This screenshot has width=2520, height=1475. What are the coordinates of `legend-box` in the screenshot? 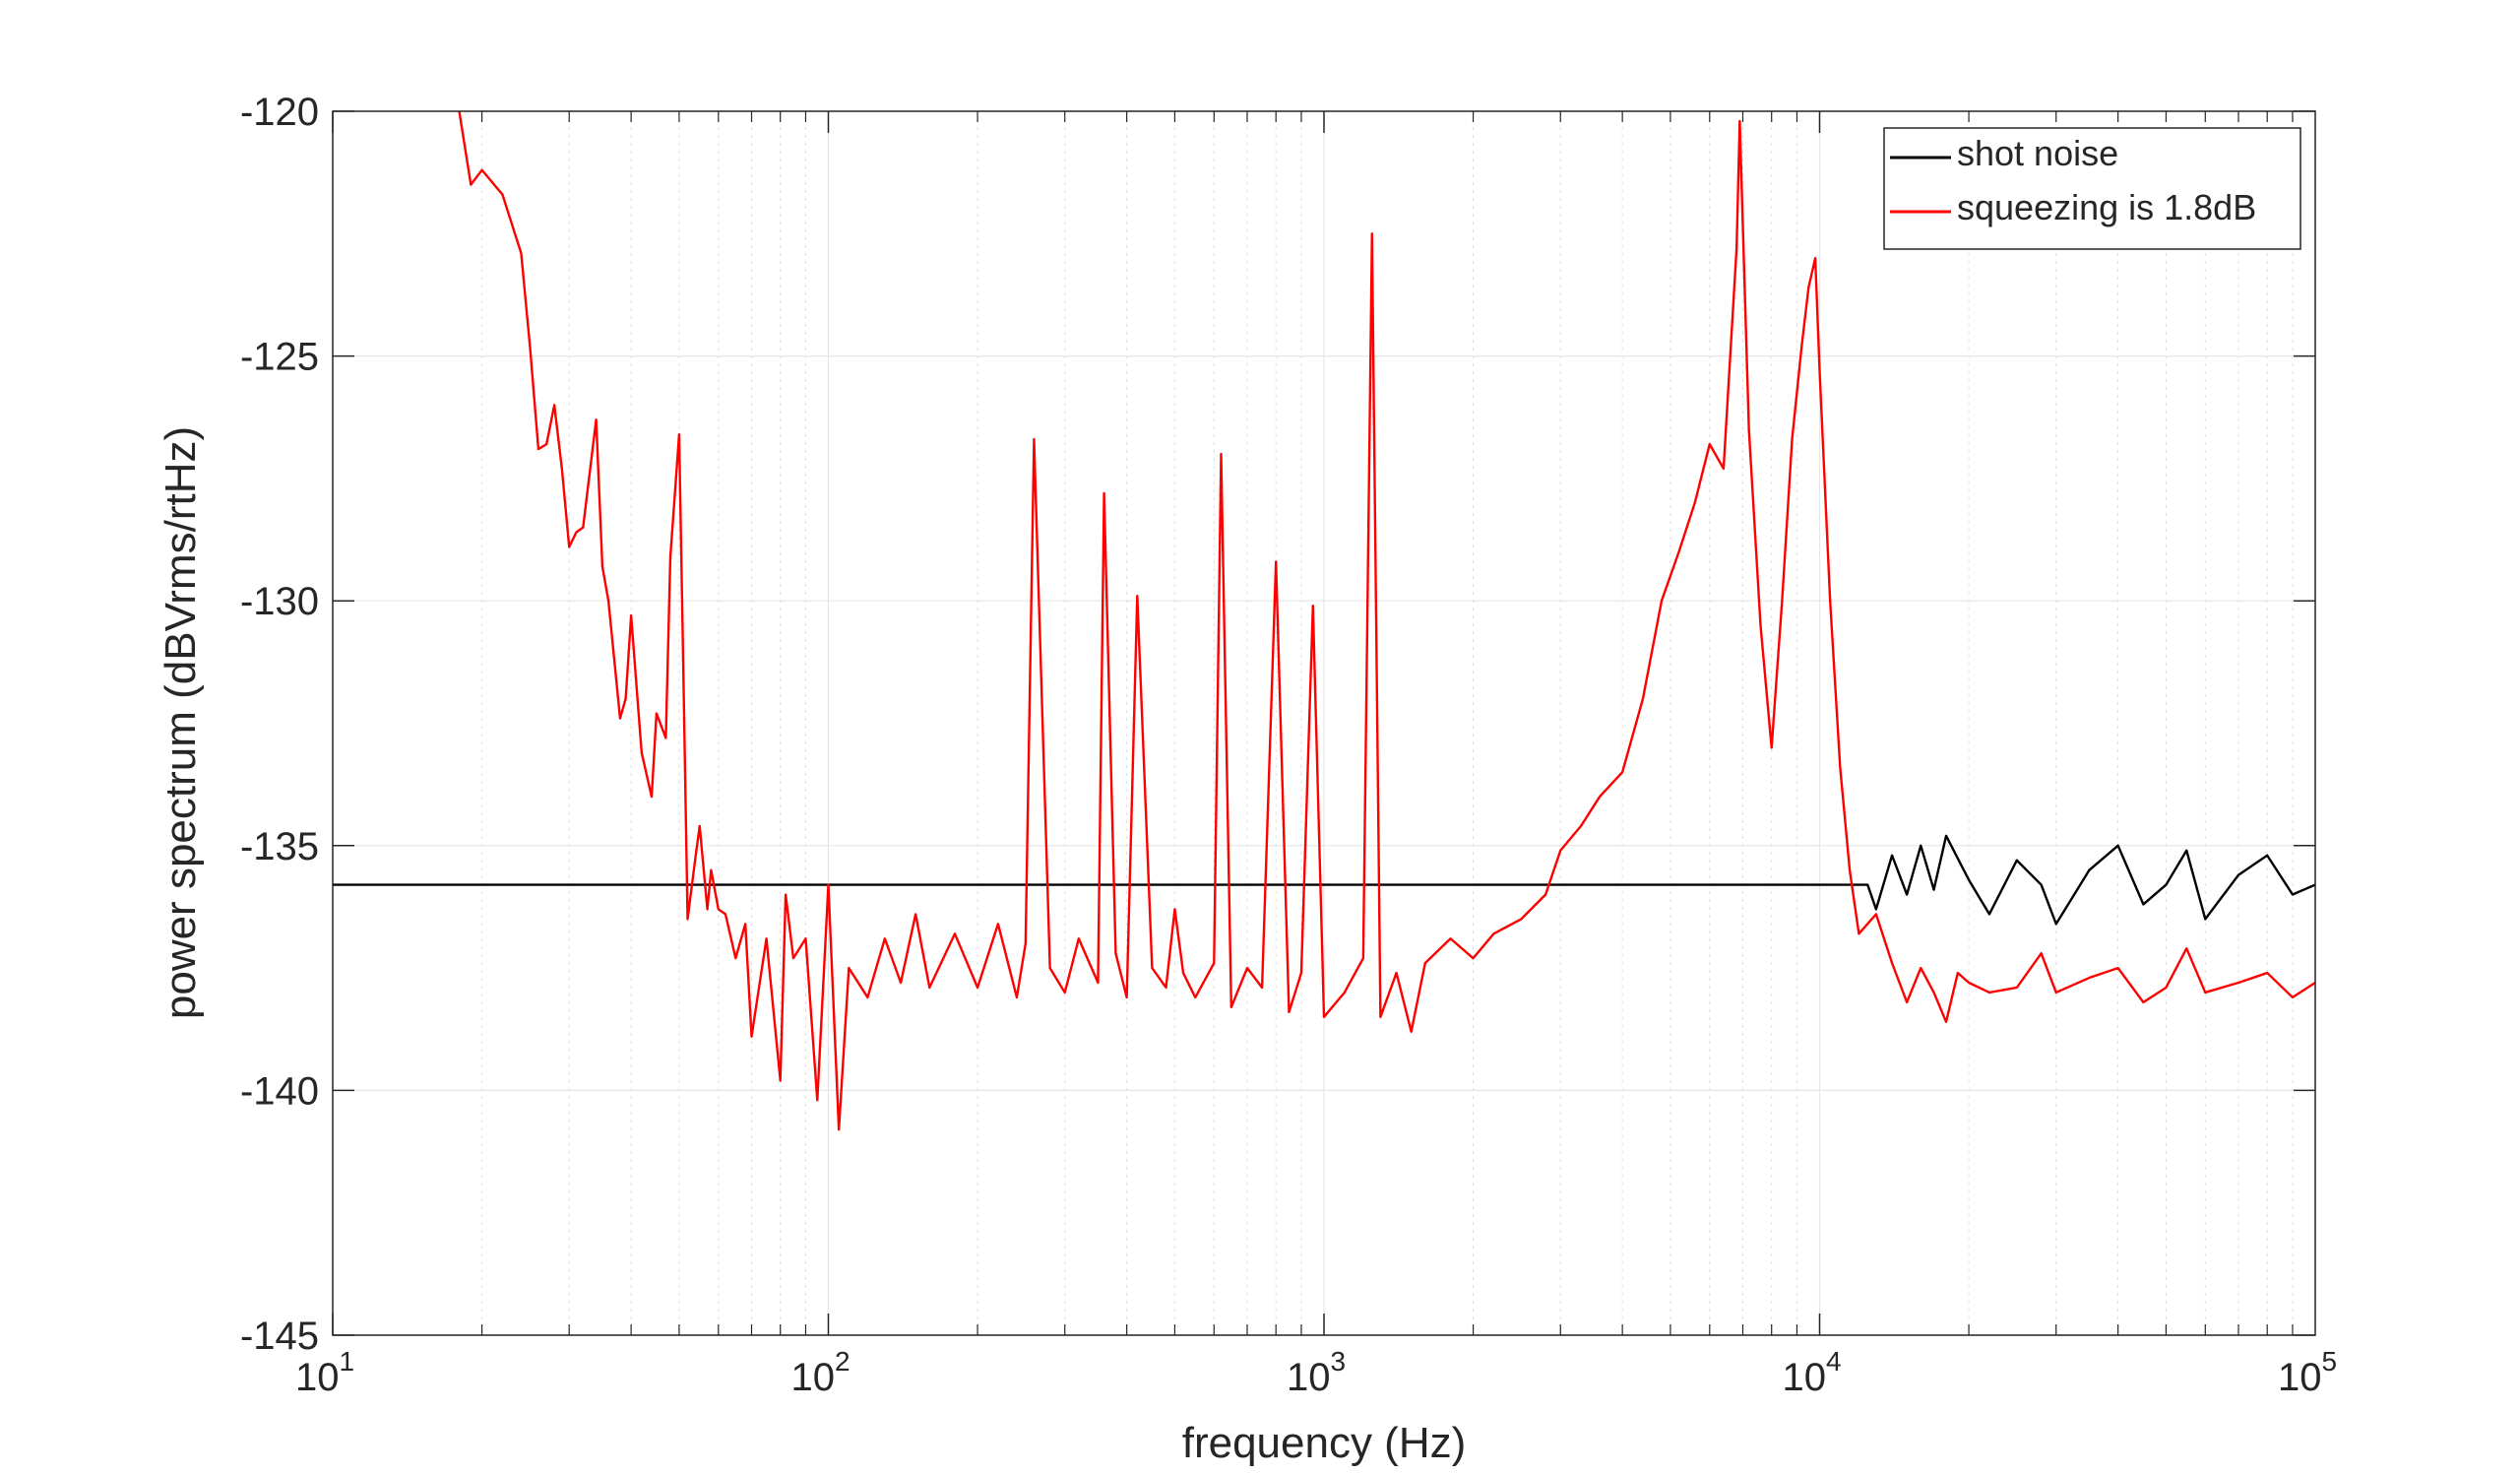 It's located at (2092, 188).